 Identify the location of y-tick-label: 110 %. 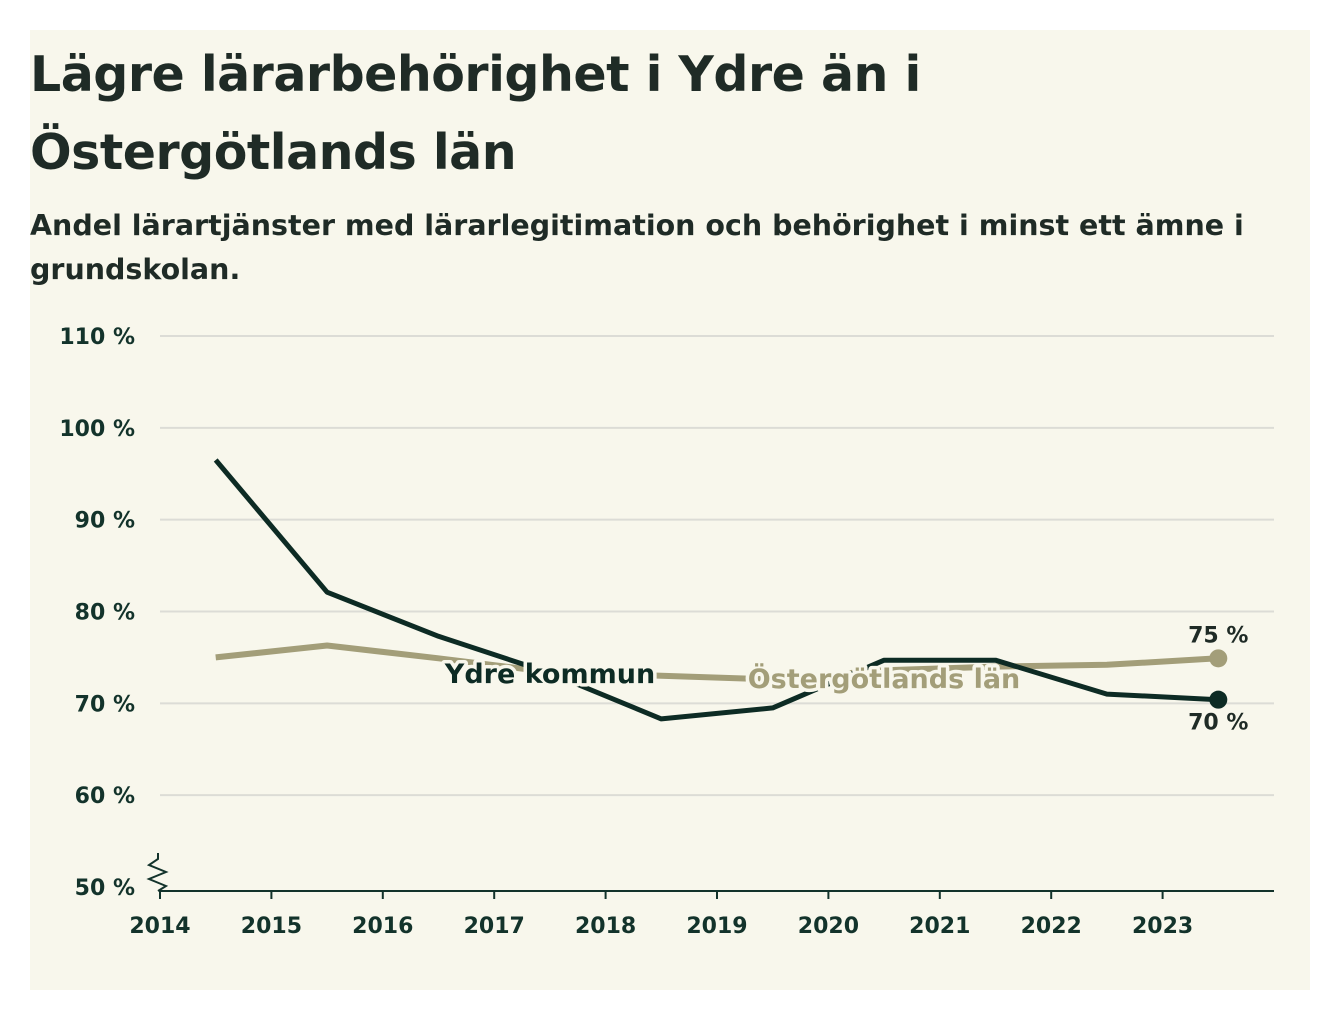
(97, 337).